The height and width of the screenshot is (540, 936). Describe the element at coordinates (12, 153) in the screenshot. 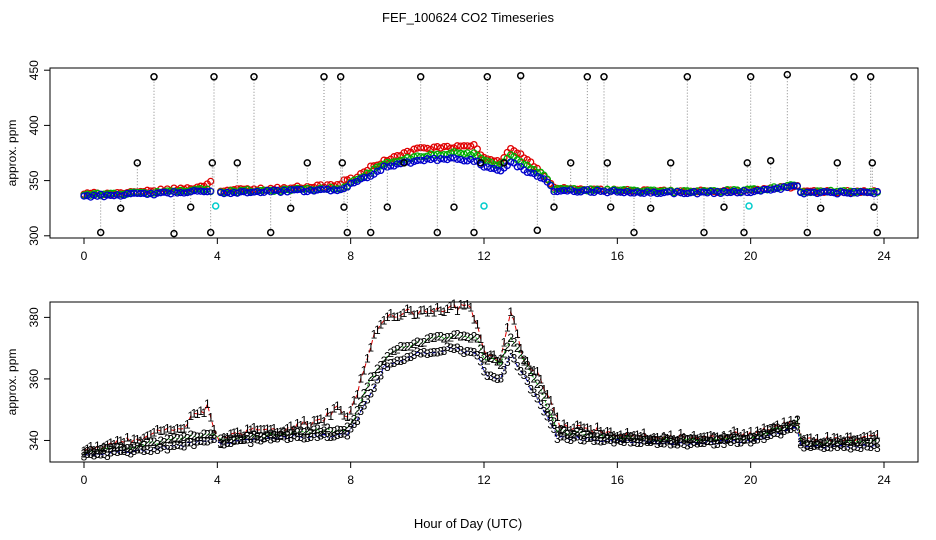

I see `top-y-axis-label: approx. ppm` at that location.